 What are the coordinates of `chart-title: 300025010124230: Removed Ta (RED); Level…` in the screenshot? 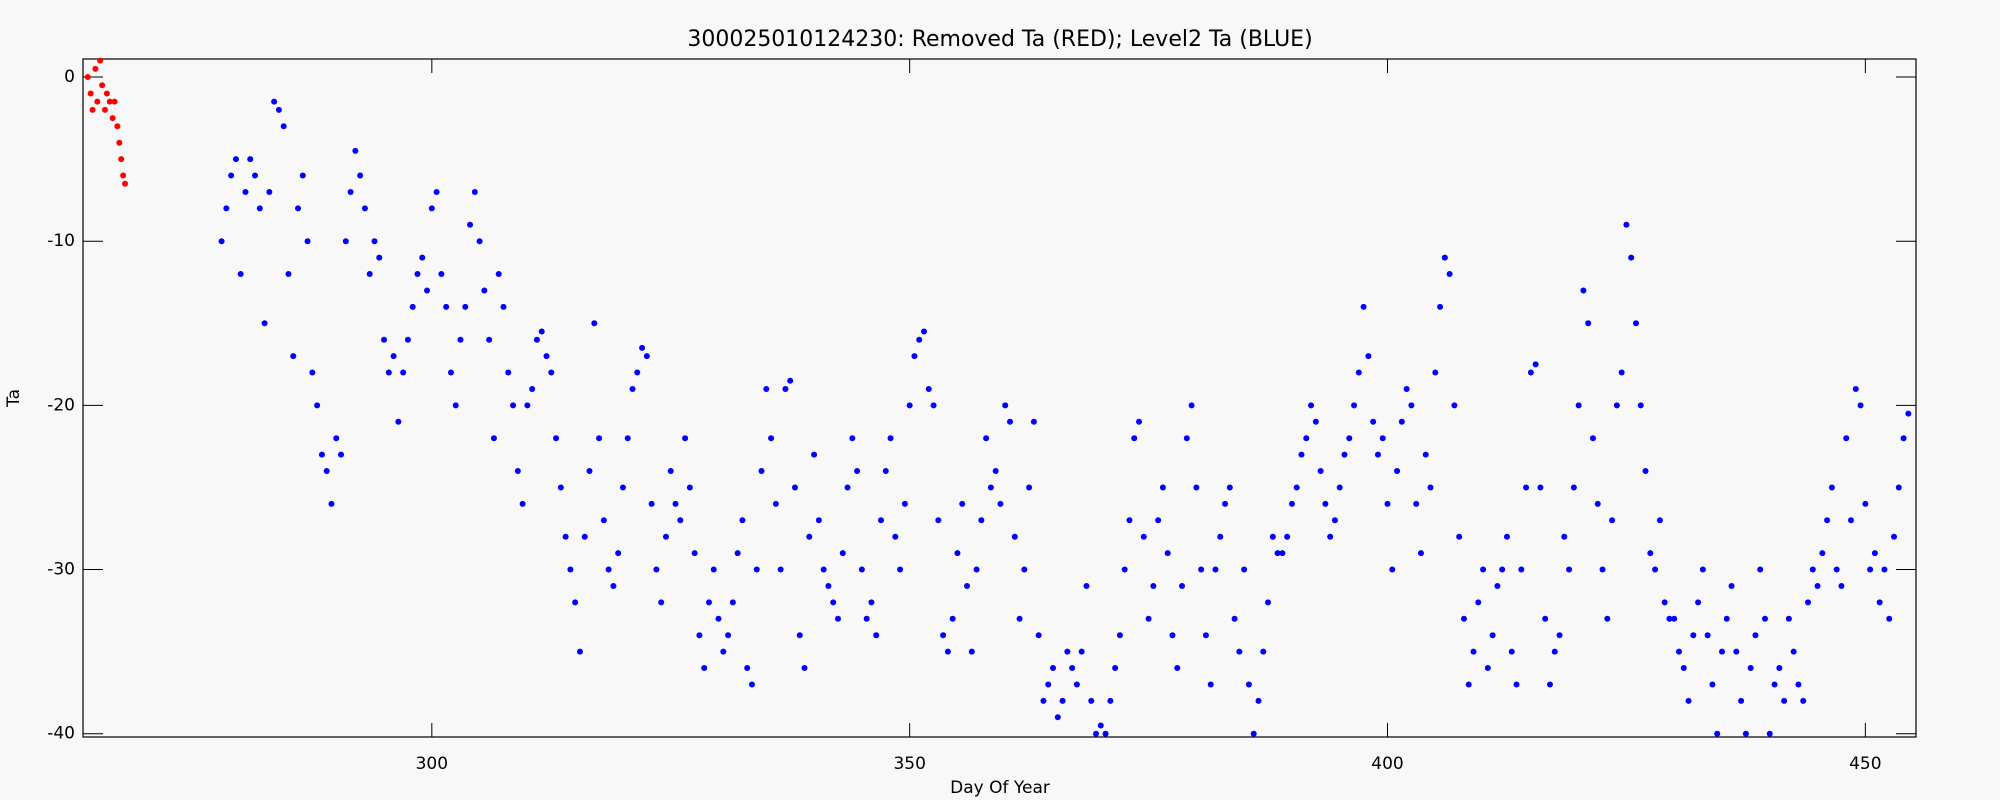 It's located at (999, 39).